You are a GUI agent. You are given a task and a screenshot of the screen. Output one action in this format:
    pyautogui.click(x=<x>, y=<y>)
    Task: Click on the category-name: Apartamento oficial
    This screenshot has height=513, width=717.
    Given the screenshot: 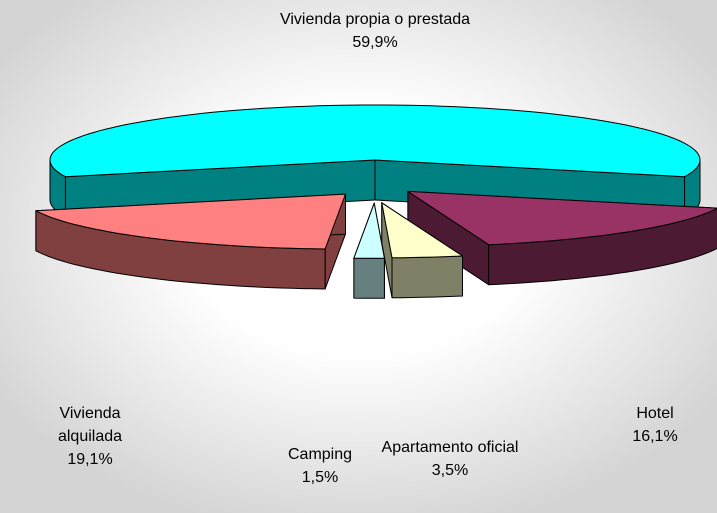 What is the action you would take?
    pyautogui.click(x=450, y=447)
    